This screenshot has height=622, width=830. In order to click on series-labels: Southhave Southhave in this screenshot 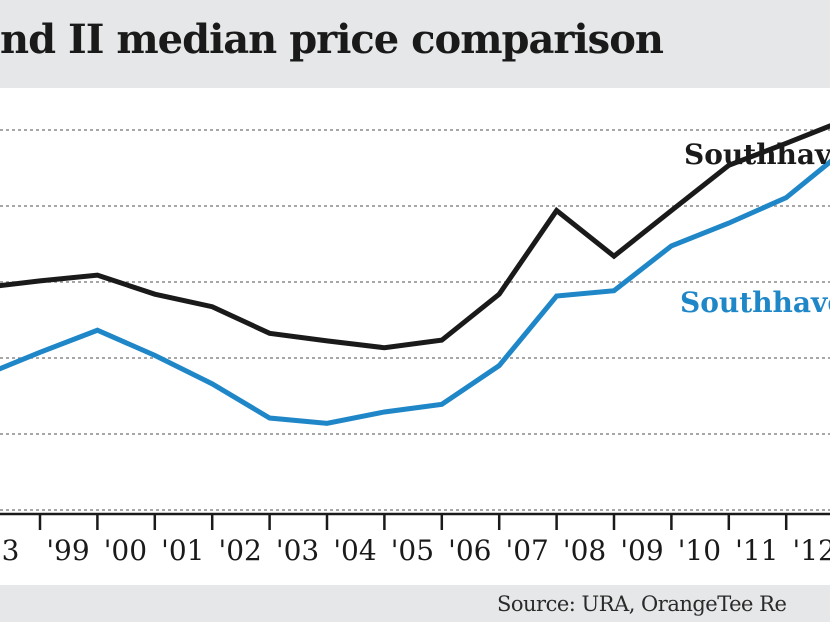, I will do `click(755, 228)`.